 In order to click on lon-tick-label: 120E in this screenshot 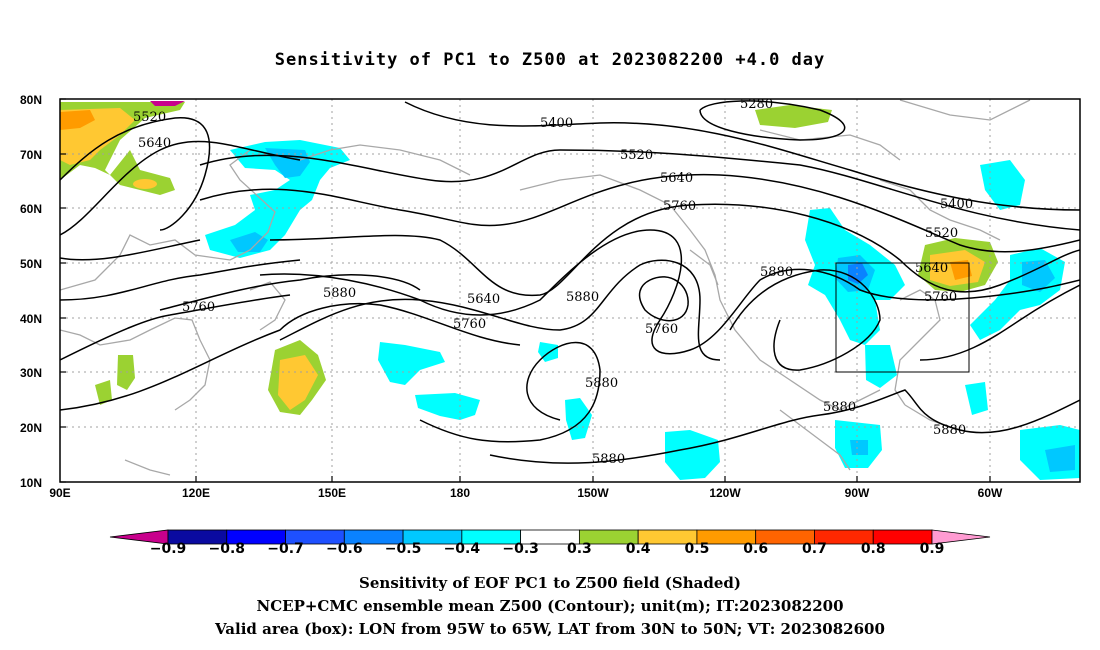, I will do `click(196, 493)`.